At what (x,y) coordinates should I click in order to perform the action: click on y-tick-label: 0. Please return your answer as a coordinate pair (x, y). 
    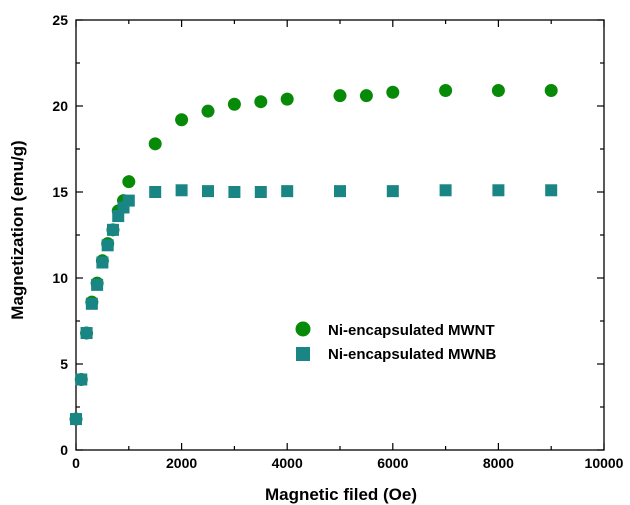
    Looking at the image, I should click on (64, 450).